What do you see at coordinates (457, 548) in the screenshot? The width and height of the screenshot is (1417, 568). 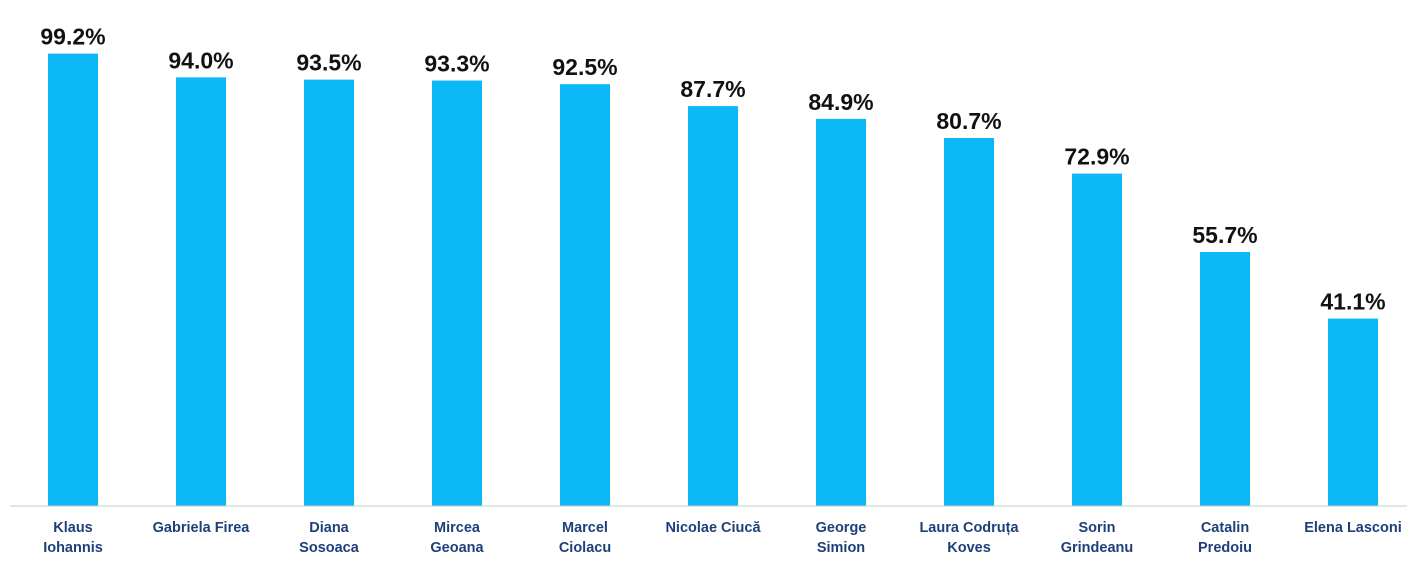 I see `category-label-line: Geoana` at bounding box center [457, 548].